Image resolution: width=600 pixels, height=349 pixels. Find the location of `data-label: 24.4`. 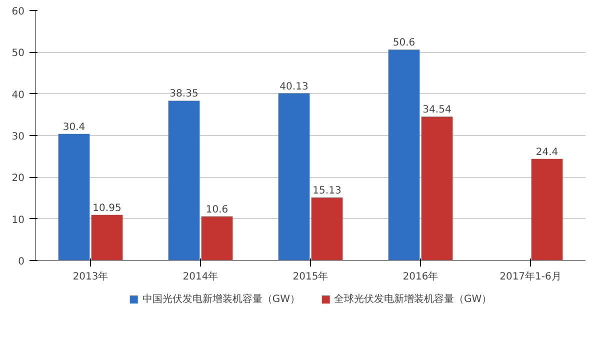

data-label: 24.4 is located at coordinates (547, 152).